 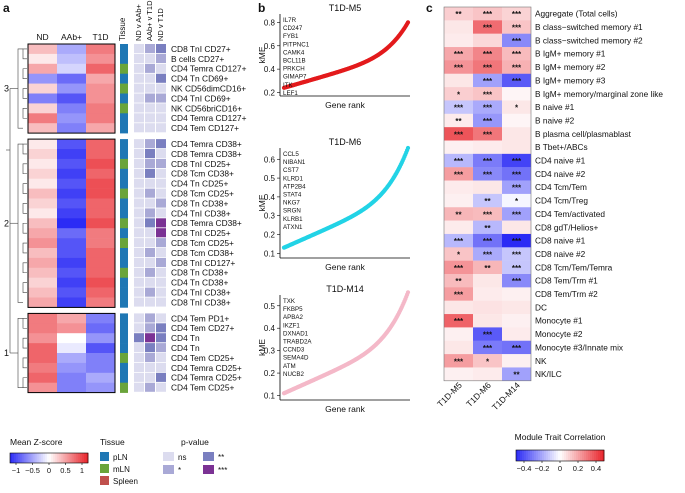 I want to click on row-label: CD8 Tn CD38+, so click(x=199, y=273).